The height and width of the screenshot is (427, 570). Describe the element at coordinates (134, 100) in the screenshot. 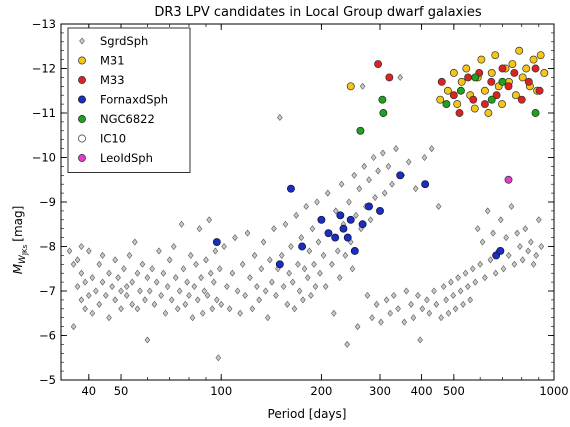

I see `legend-label-fornaxdsph: FornaxdSph` at that location.